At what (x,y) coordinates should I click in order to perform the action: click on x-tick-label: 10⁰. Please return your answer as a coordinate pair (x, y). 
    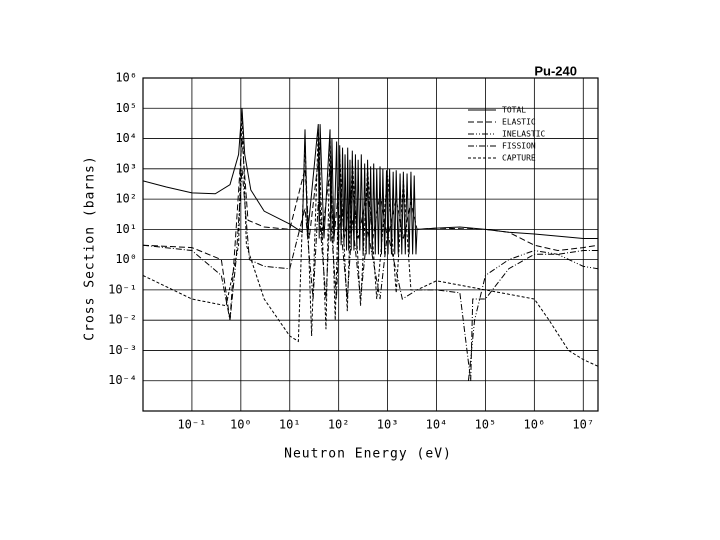
    Looking at the image, I should click on (241, 425).